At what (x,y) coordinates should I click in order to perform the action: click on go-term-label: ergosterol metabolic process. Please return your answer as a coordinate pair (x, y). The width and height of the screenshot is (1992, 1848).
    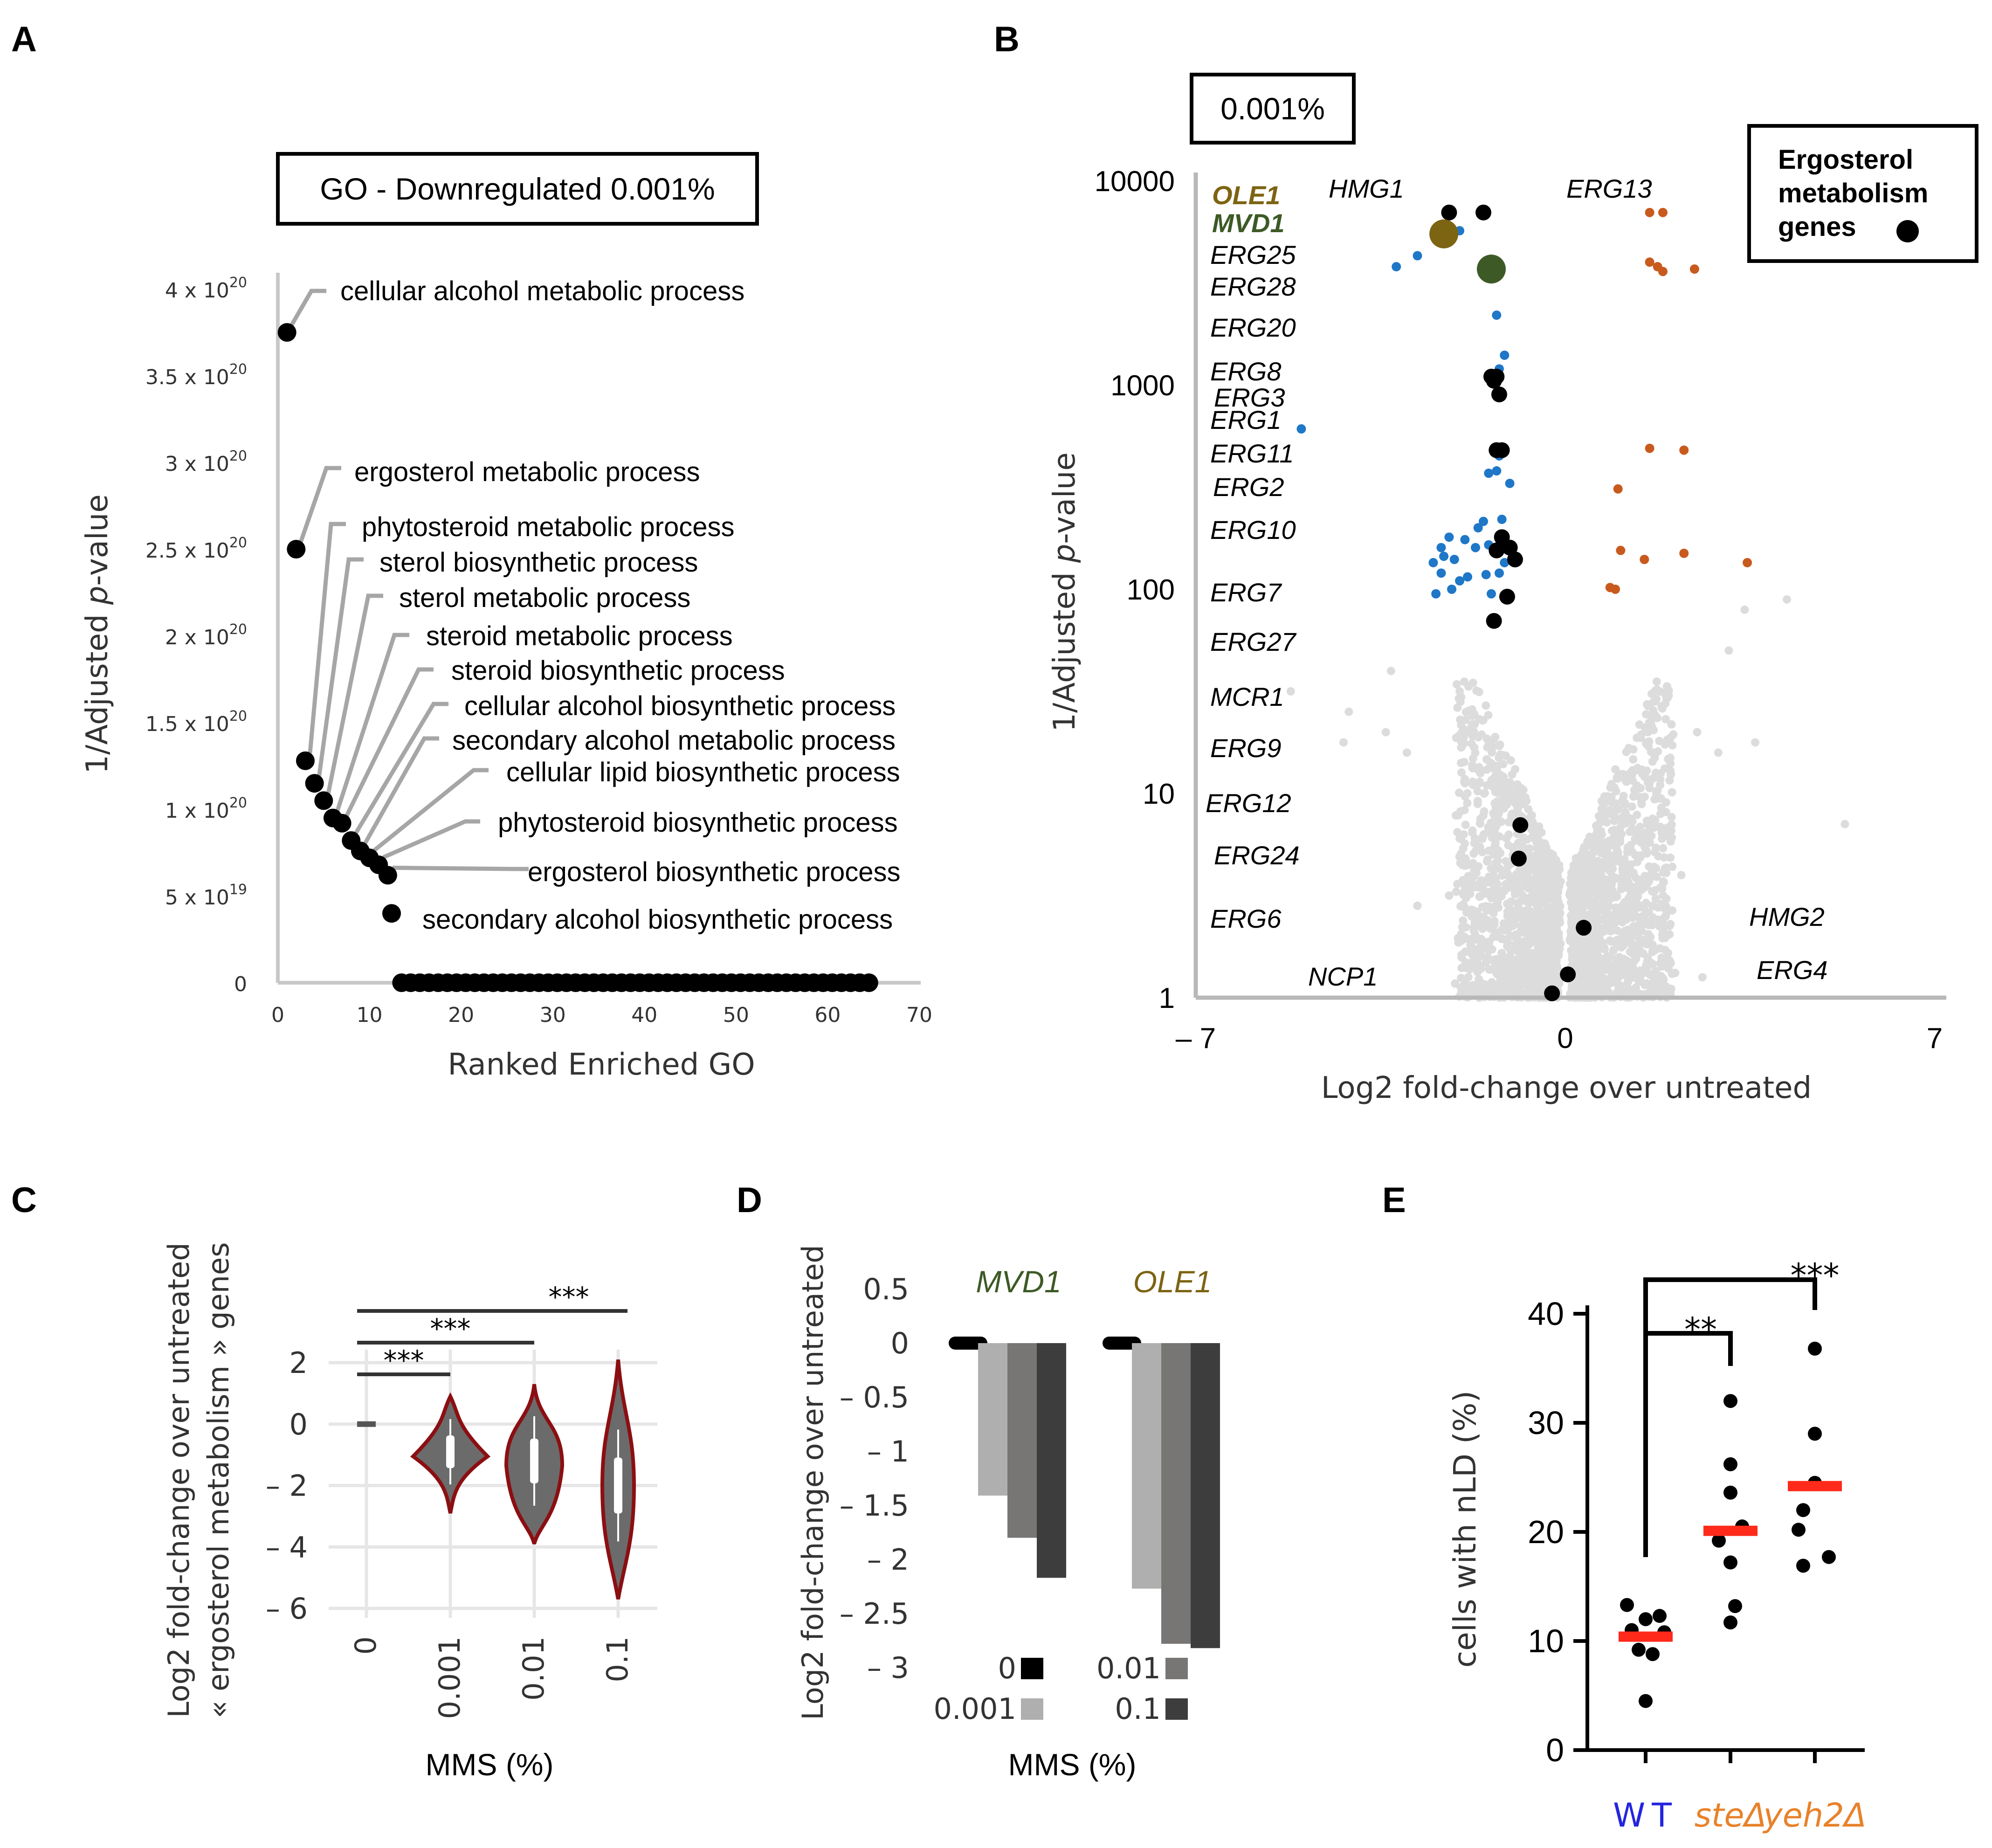
    Looking at the image, I should click on (527, 472).